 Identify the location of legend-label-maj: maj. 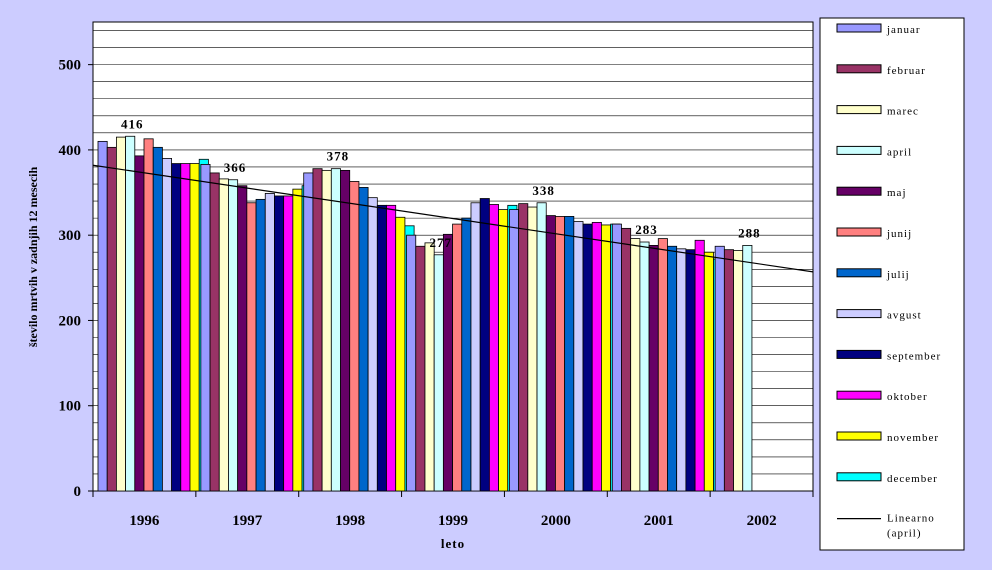
(897, 193).